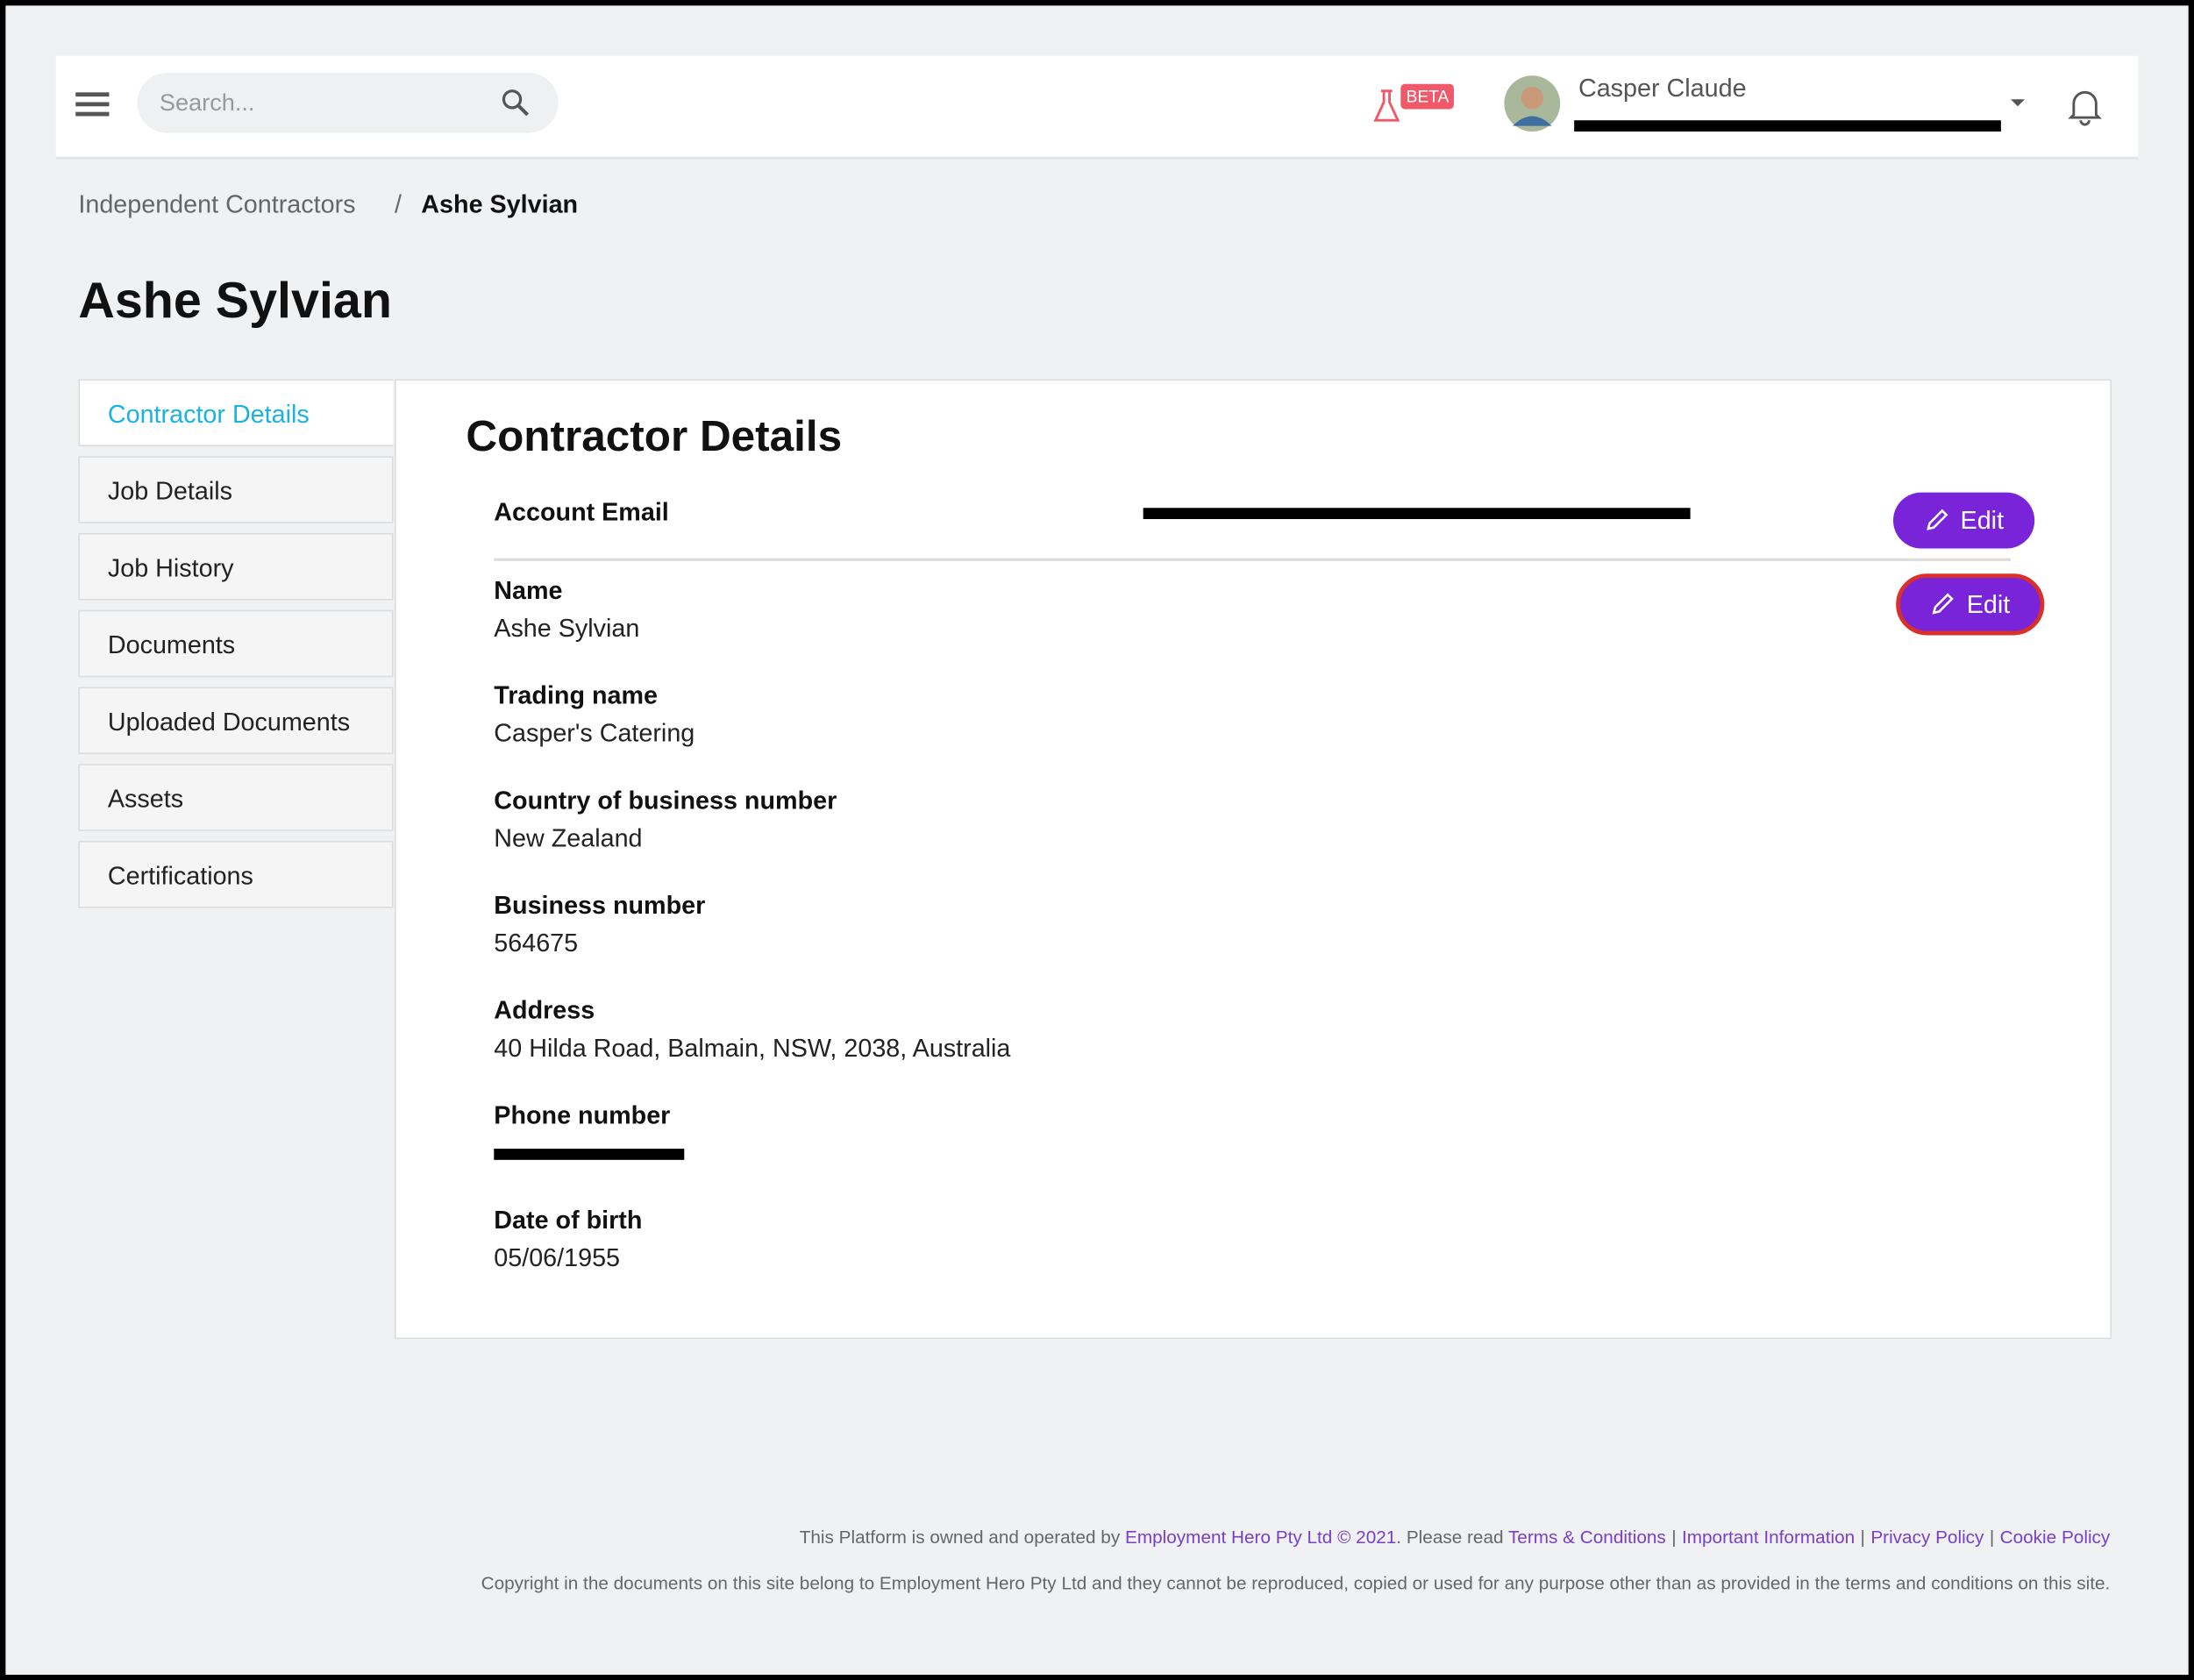 This screenshot has width=2194, height=1680. I want to click on footer-prefix: This Platform is owned and operated by, so click(962, 1537).